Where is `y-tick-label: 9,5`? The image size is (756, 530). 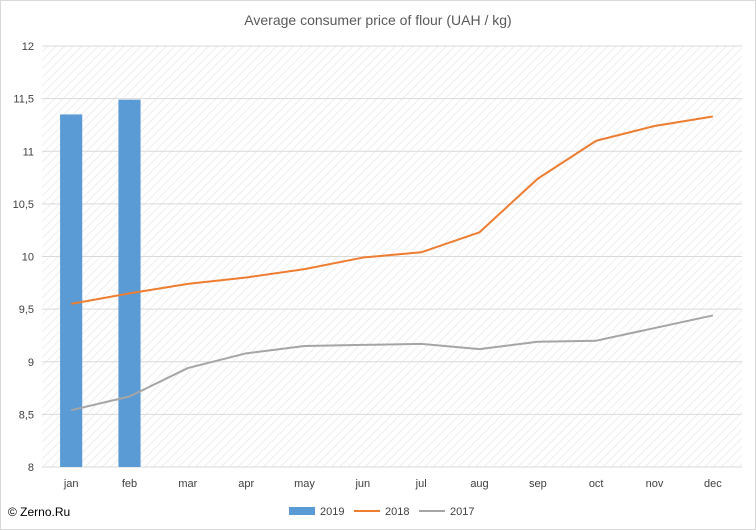 y-tick-label: 9,5 is located at coordinates (26, 310).